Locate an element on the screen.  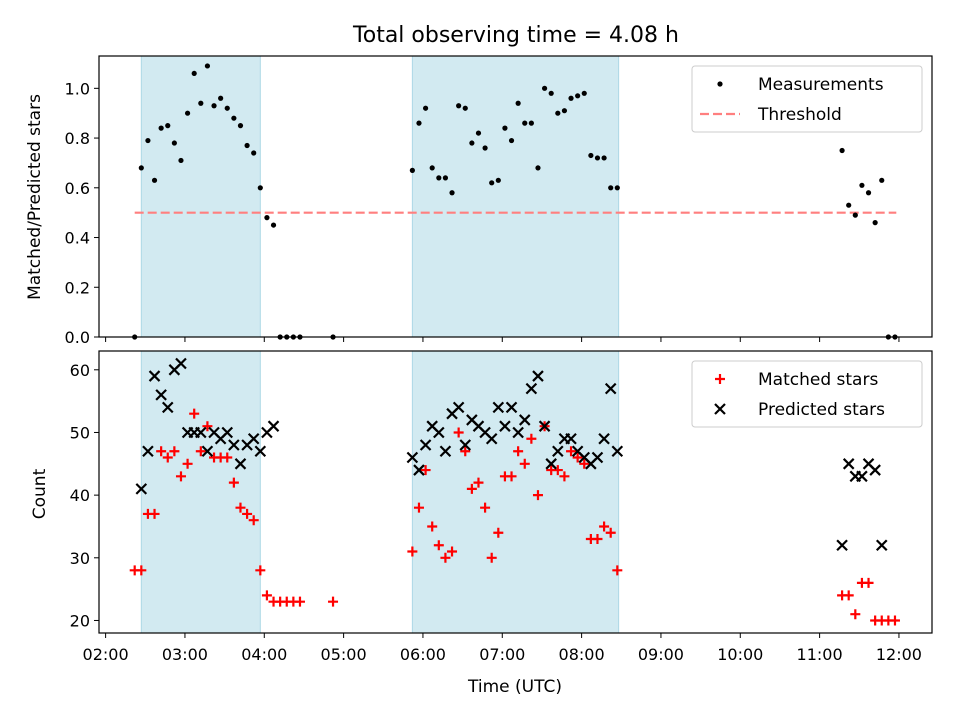
y-tick-label: 0.0 is located at coordinates (77, 337).